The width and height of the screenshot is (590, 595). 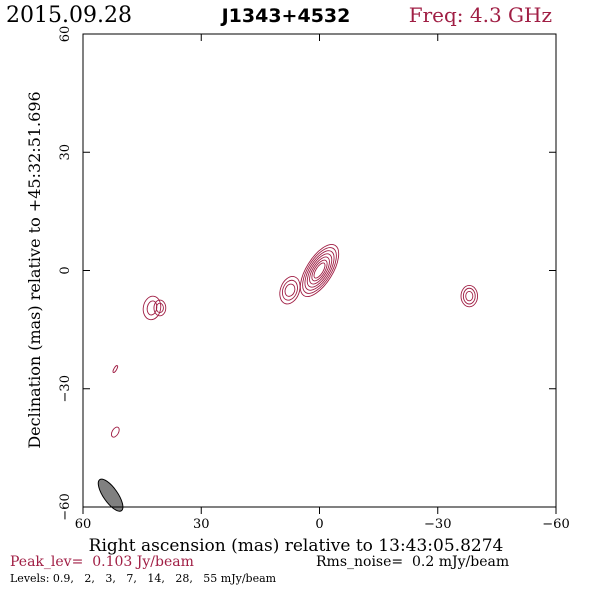 I want to click on contour-component-blob-a, so click(x=115, y=369).